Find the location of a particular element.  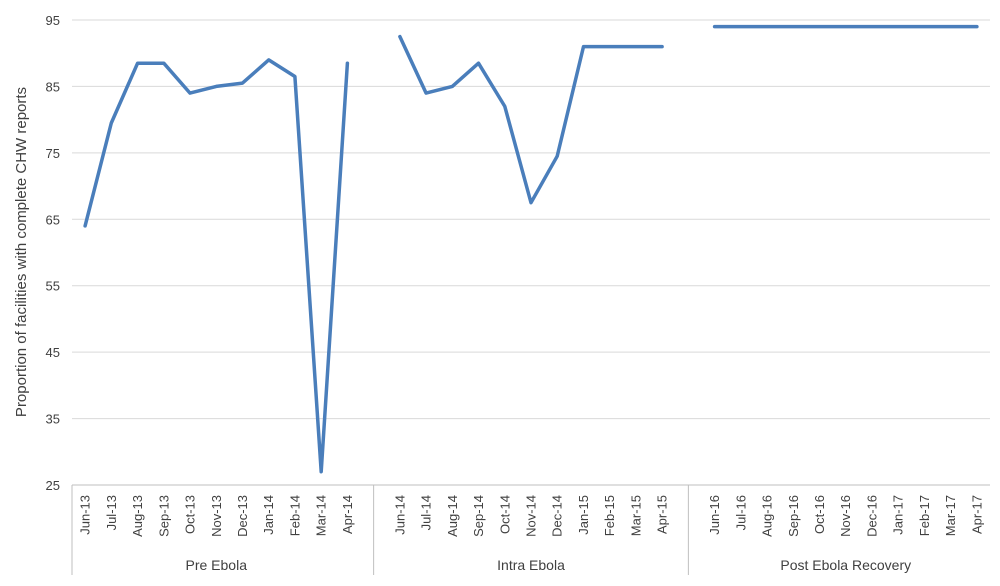

x-tick-label: Aug-16 is located at coordinates (767, 516).